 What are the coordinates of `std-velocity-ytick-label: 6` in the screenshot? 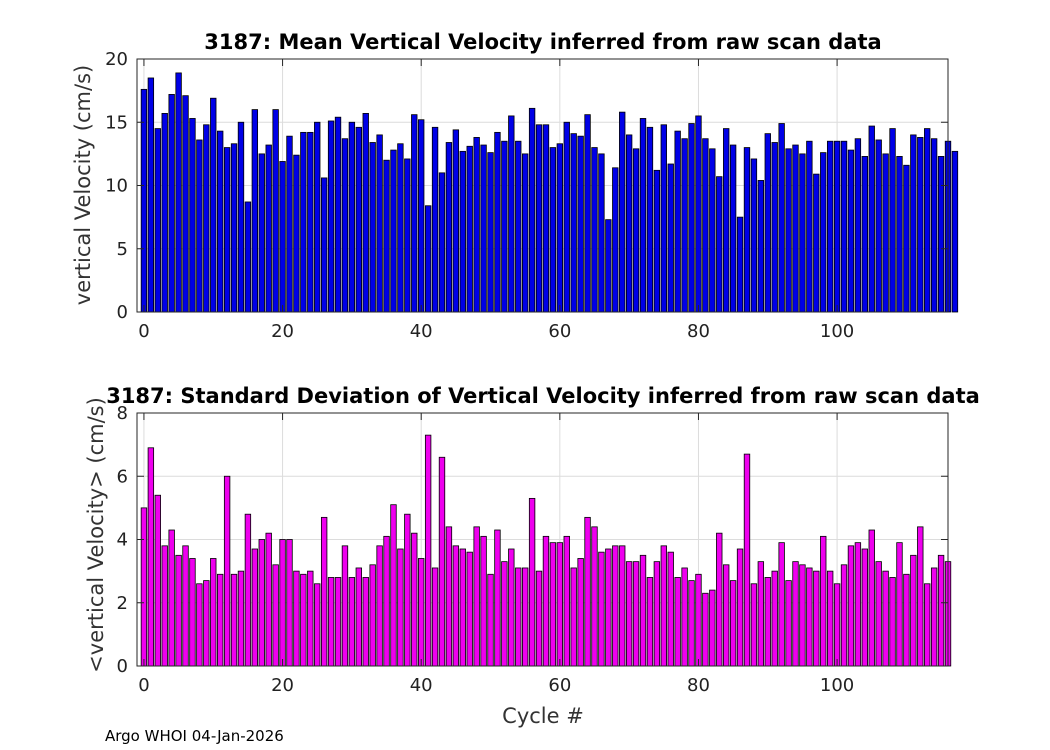 It's located at (122, 476).